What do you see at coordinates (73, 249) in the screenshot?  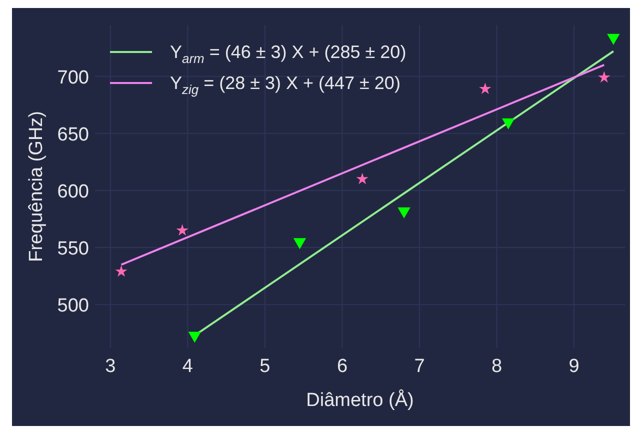 I see `y-tick-label: 550` at bounding box center [73, 249].